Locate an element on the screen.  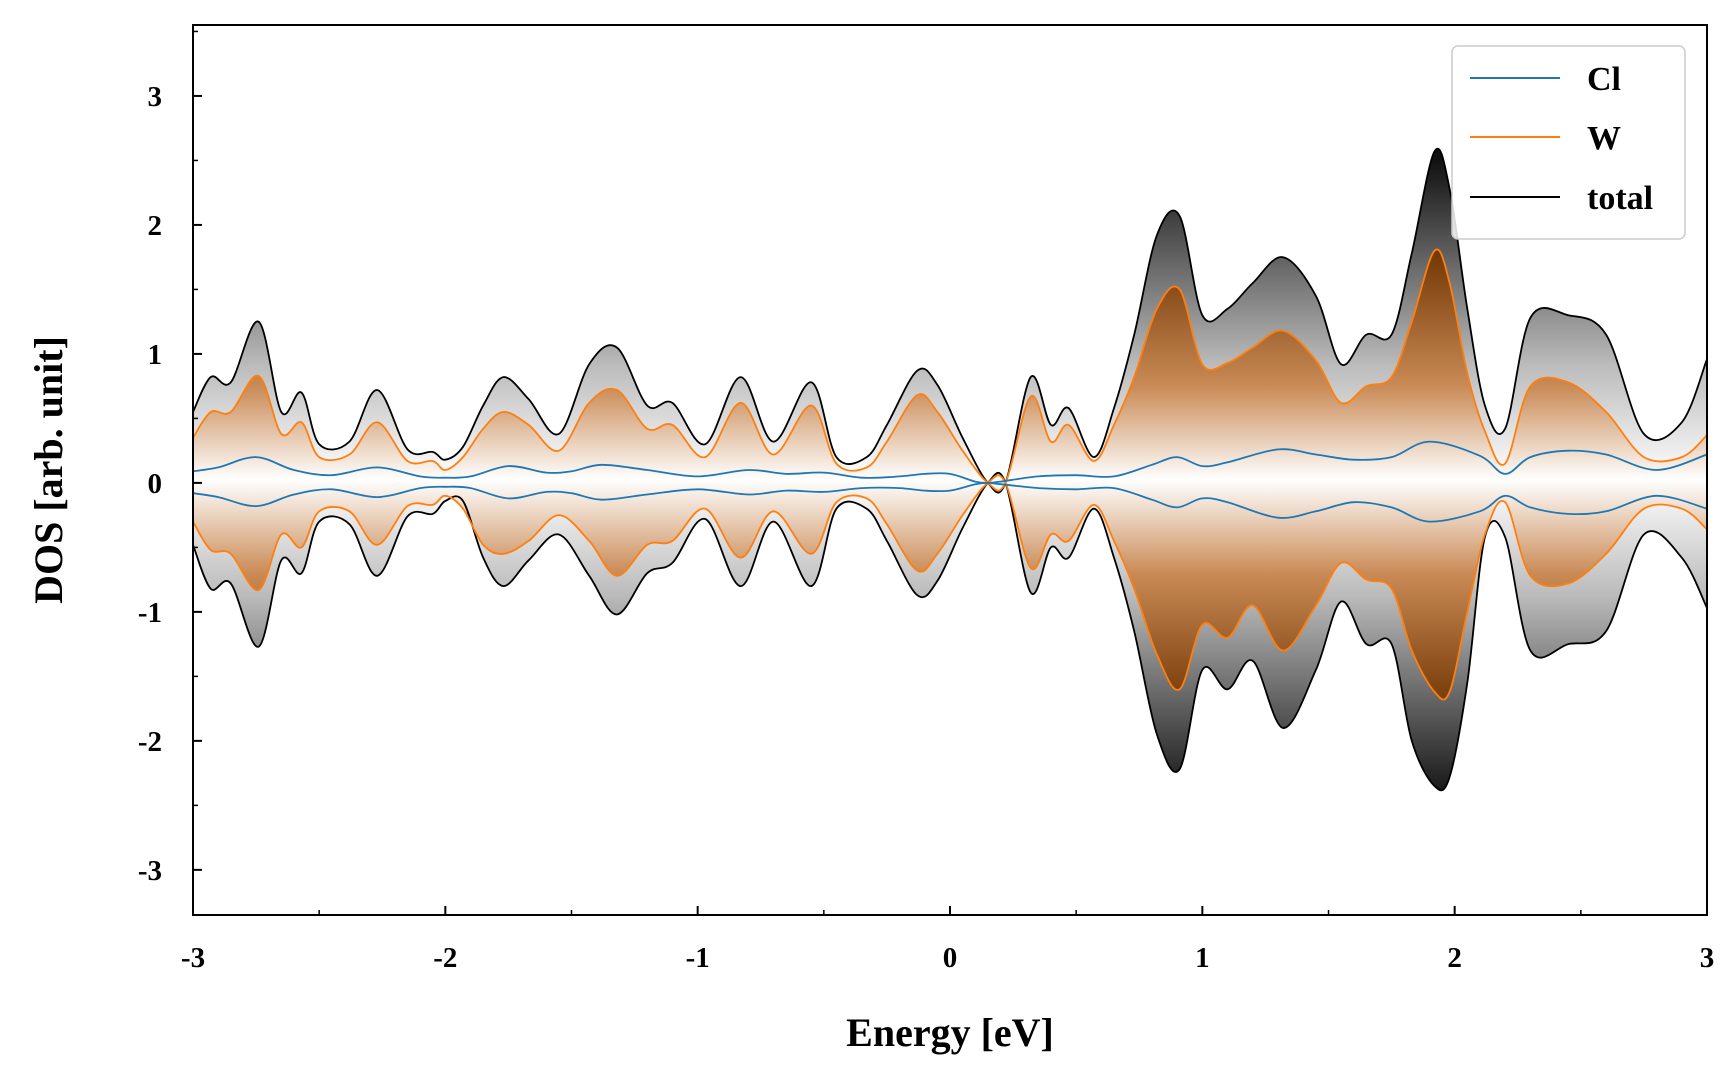
x-axis: -3 -2 -1 0 1 2 3 is located at coordinates (947, 940).